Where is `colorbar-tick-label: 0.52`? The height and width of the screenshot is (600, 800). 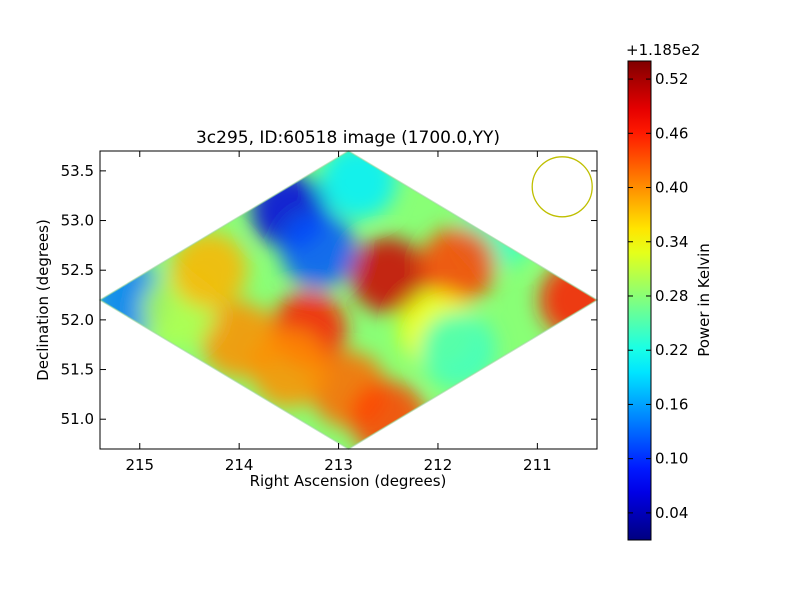
colorbar-tick-label: 0.52 is located at coordinates (671, 79).